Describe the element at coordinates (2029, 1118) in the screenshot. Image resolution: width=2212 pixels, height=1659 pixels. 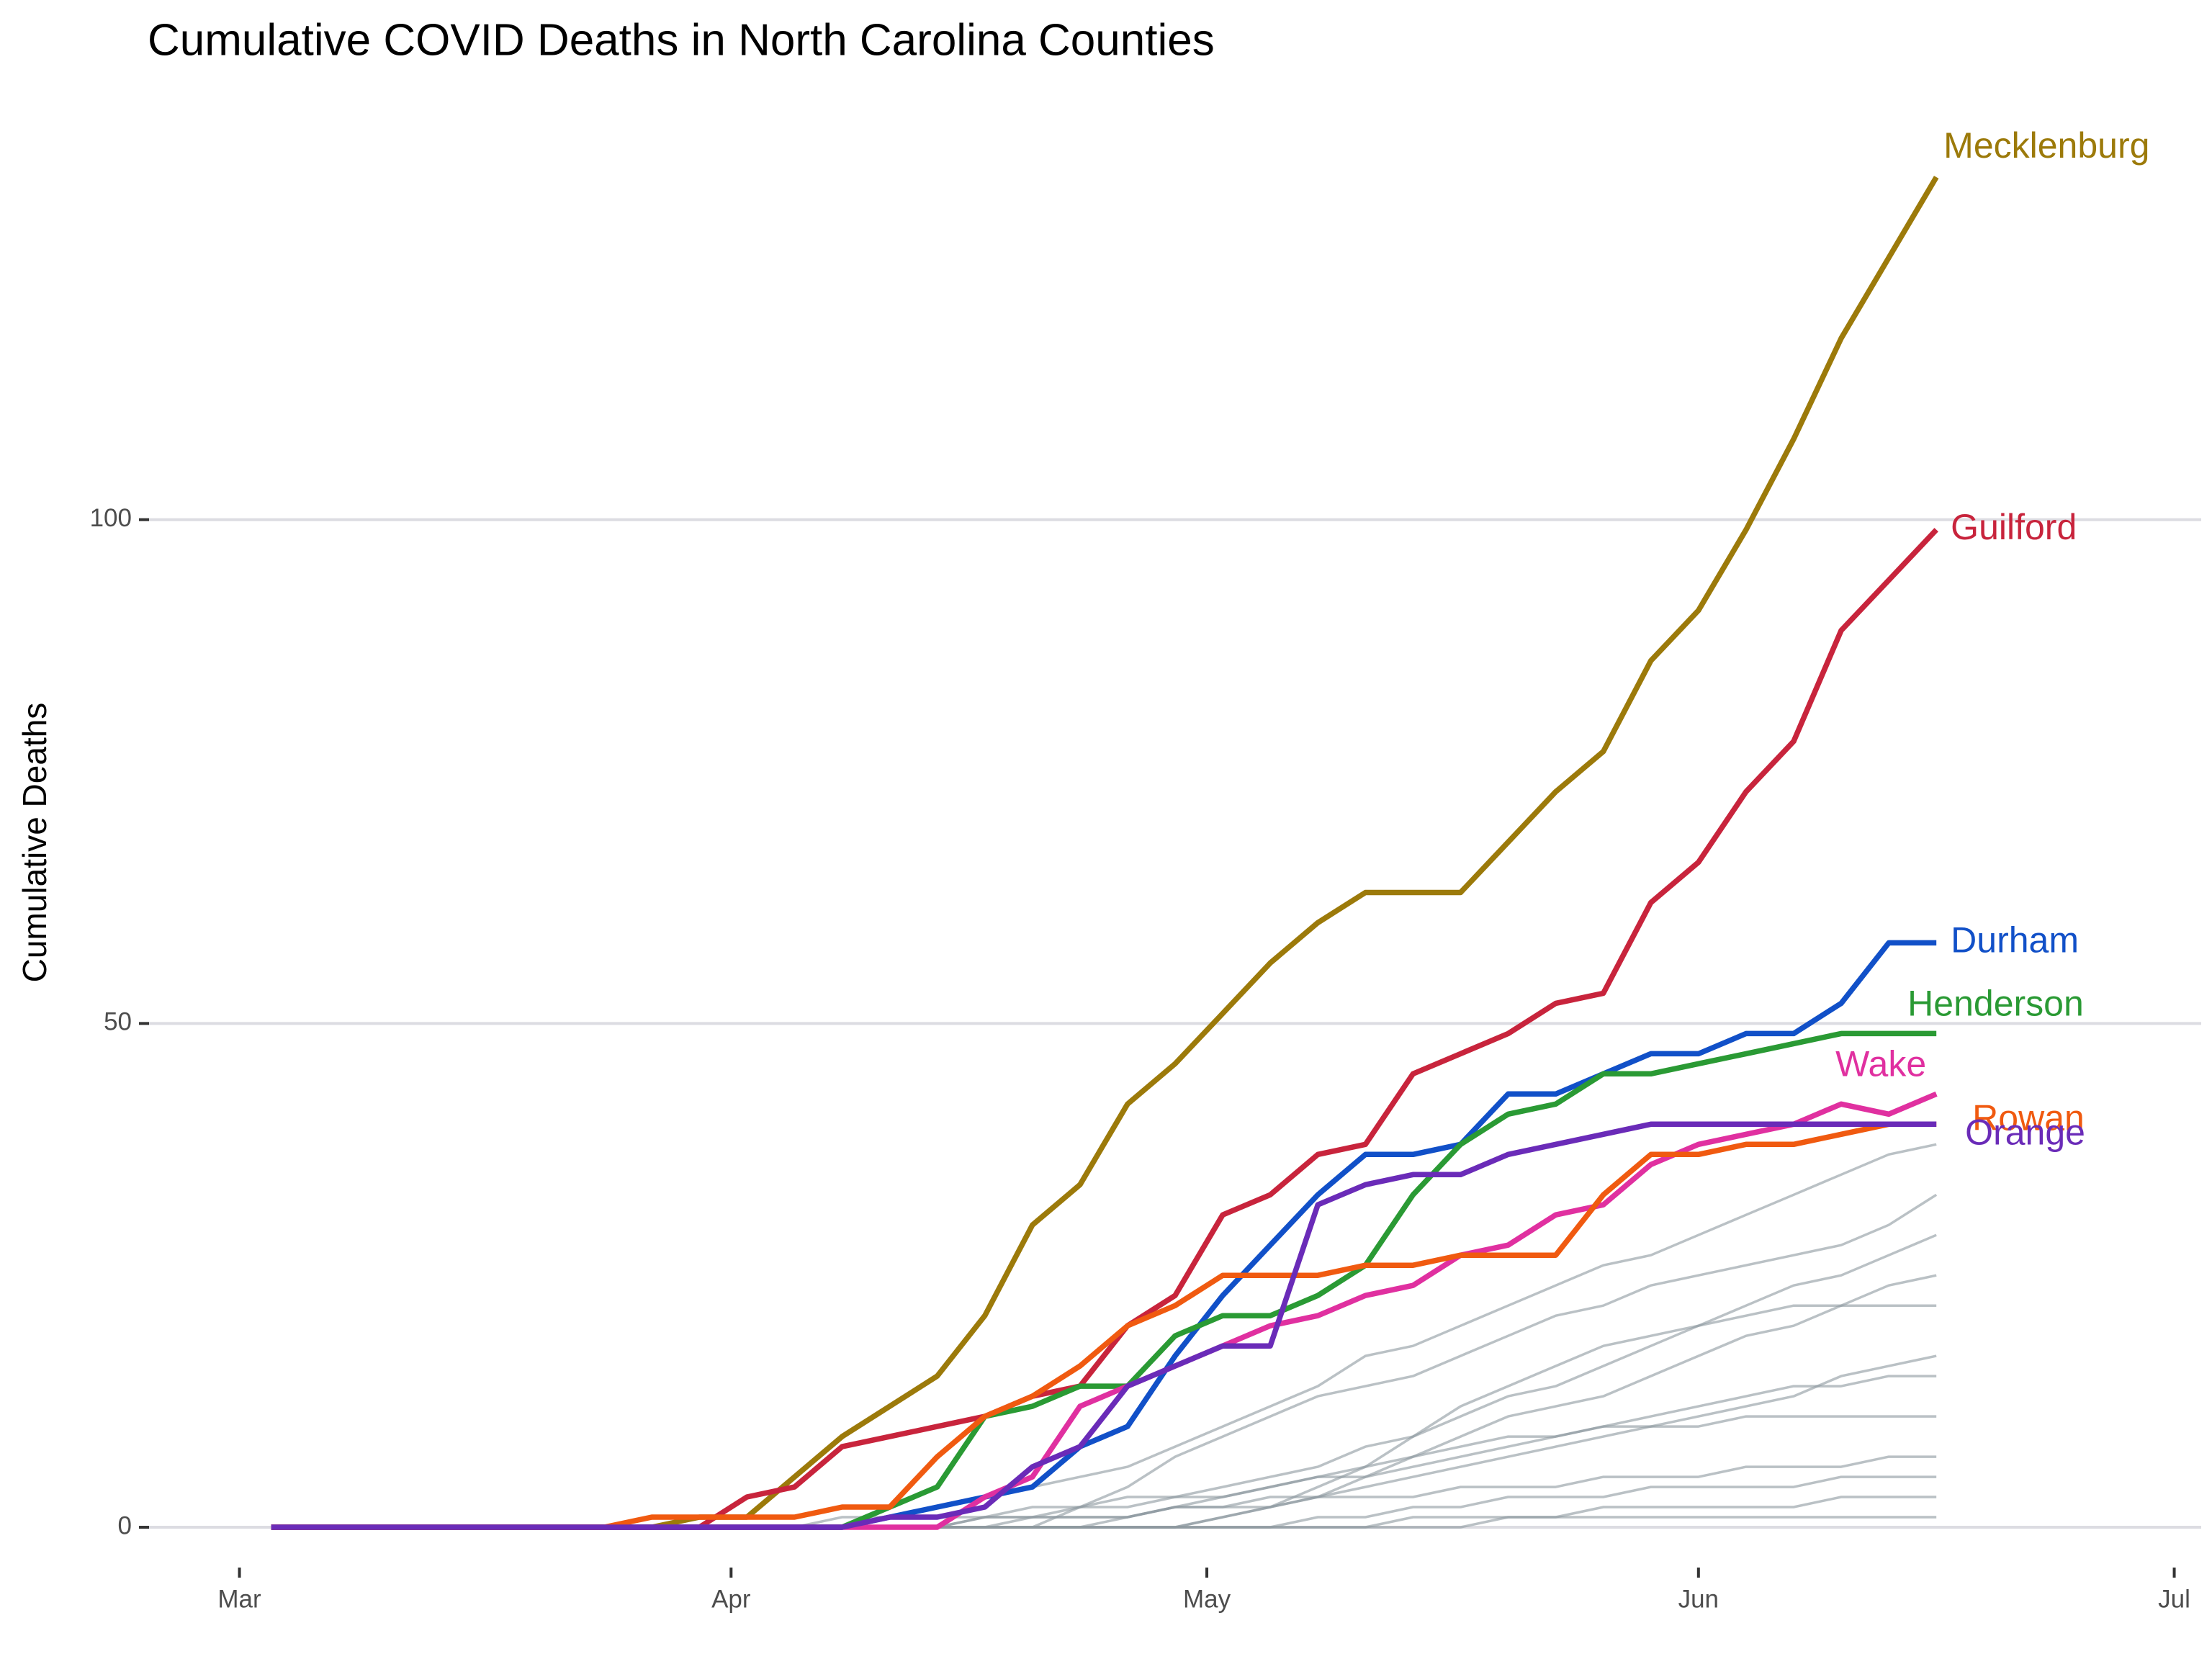
I see `series-label: Rowan` at that location.